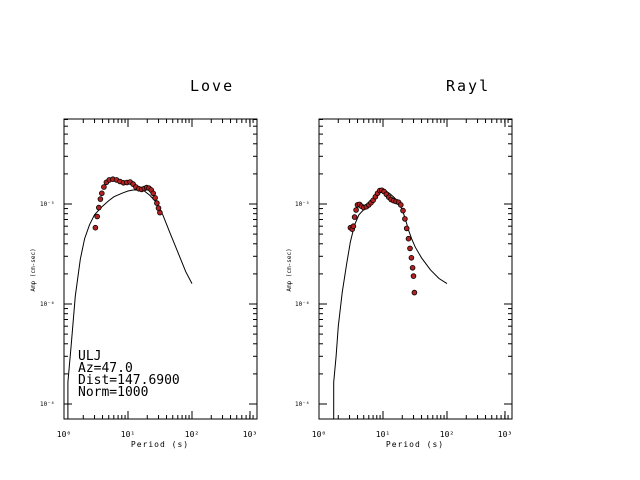  What do you see at coordinates (250, 434) in the screenshot?
I see `love-x-tick-label: 10³` at bounding box center [250, 434].